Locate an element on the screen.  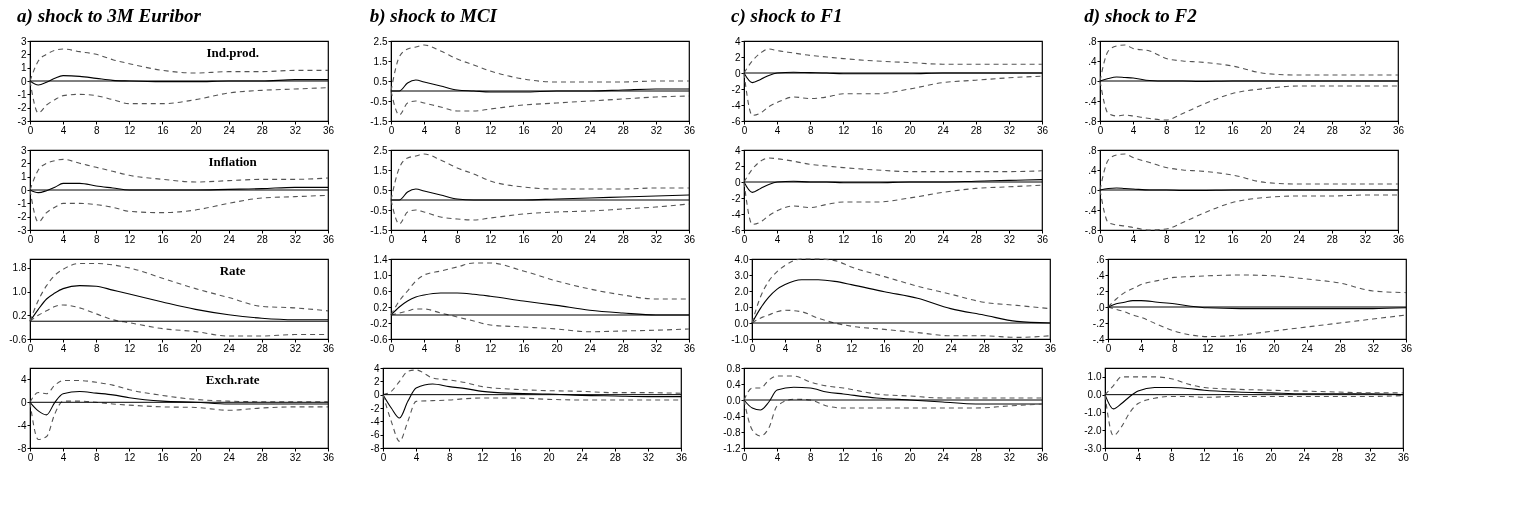
y-tick-label: -.4 is located at coordinates (1090, 210).